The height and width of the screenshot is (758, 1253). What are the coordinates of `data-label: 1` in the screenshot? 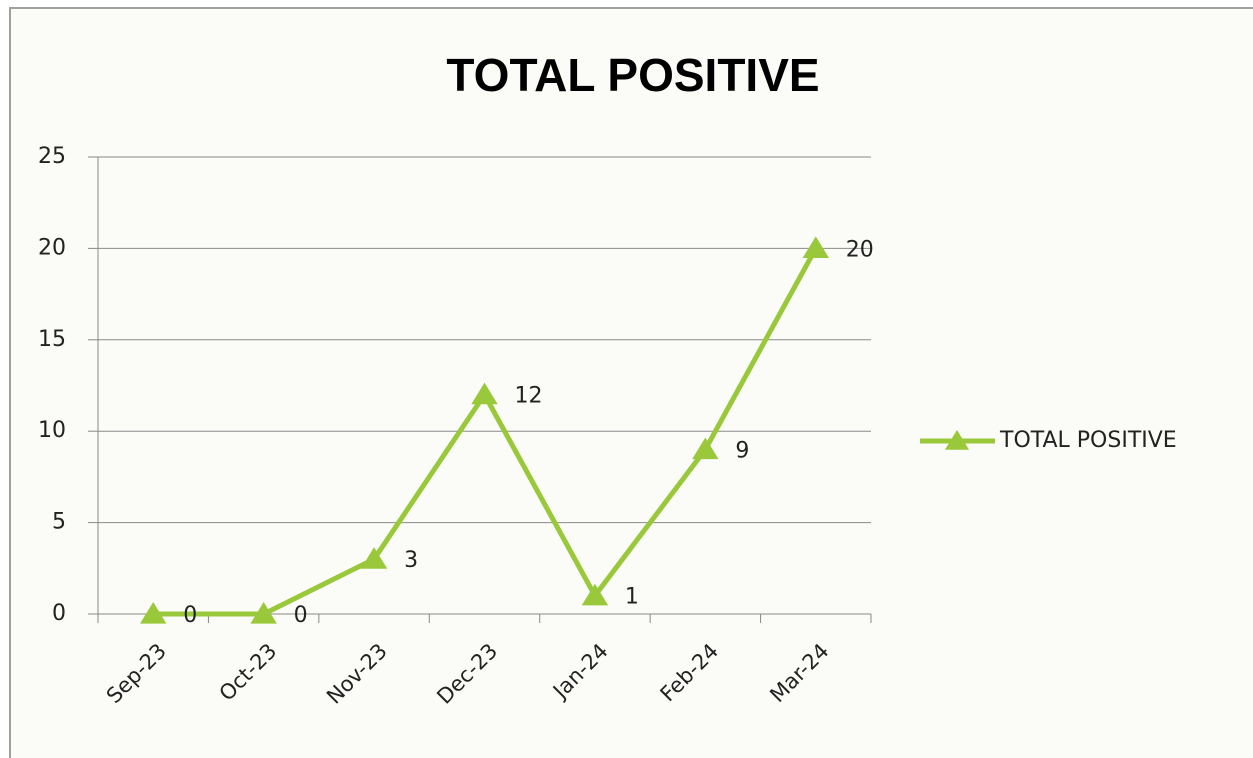 It's located at (632, 597).